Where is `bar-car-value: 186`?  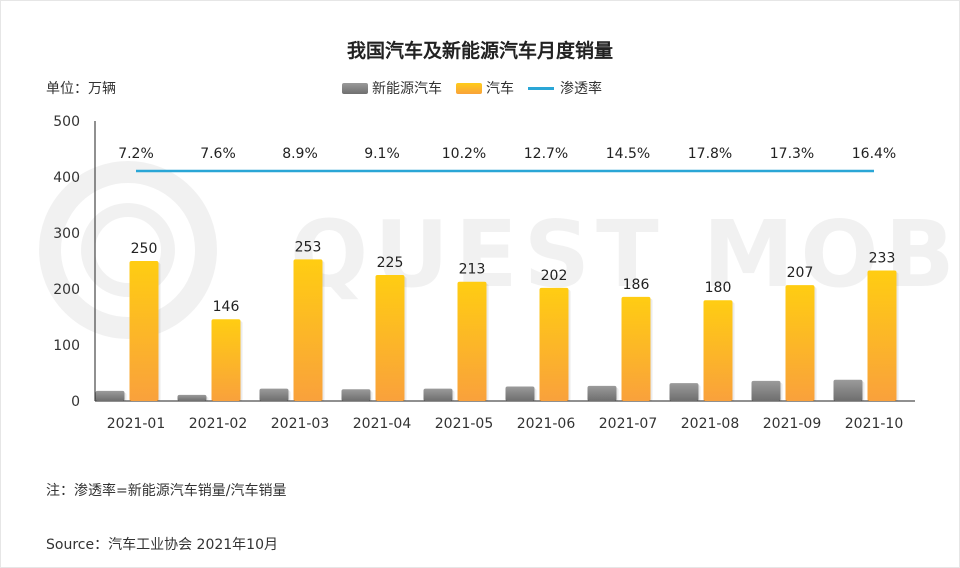
bar-car-value: 186 is located at coordinates (636, 285).